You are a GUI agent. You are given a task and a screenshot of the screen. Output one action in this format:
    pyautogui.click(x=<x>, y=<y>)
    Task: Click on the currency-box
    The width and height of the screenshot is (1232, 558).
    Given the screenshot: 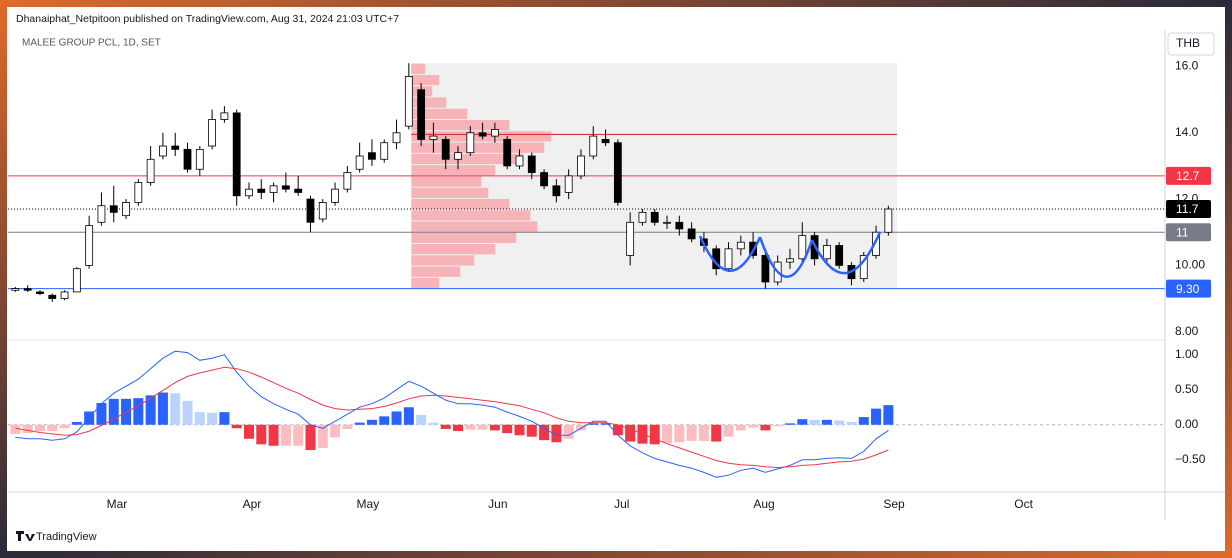 What is the action you would take?
    pyautogui.click(x=1191, y=44)
    